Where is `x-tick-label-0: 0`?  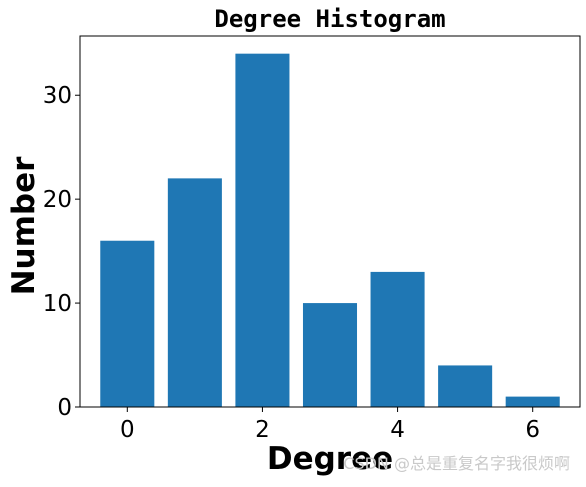
x-tick-label-0: 0 is located at coordinates (127, 430).